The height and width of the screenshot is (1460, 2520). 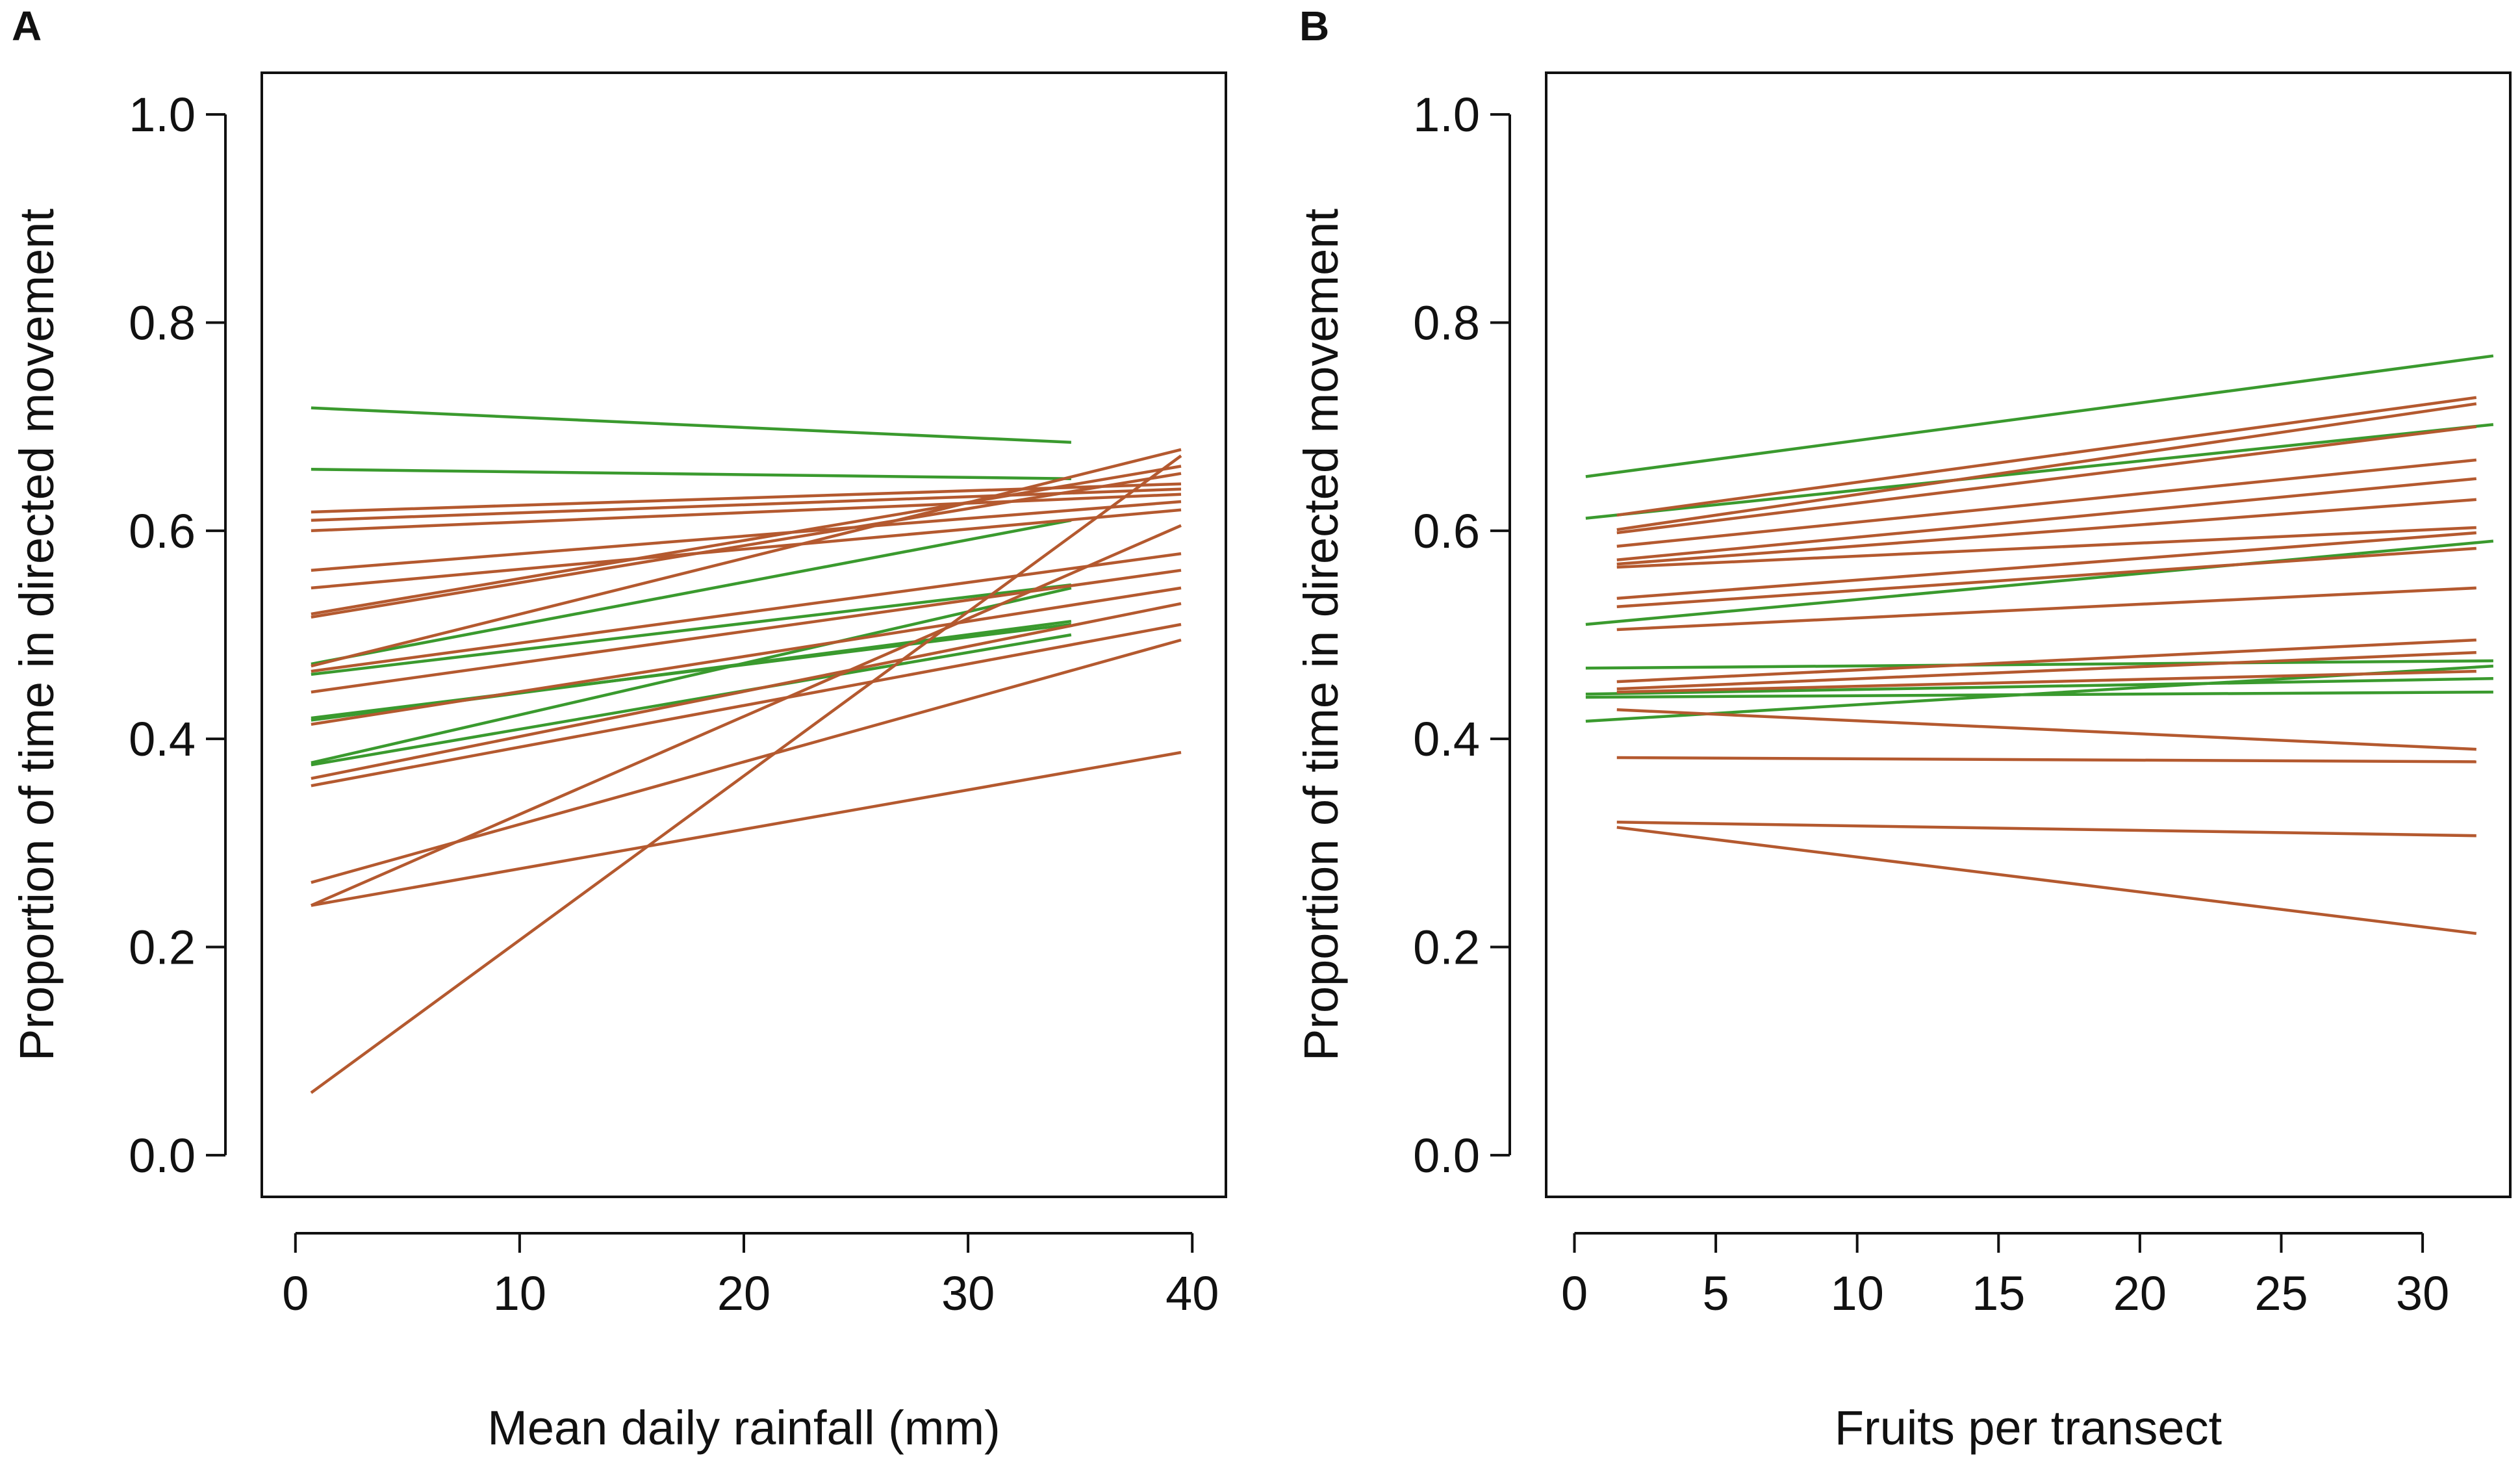 What do you see at coordinates (162, 531) in the screenshot?
I see `panel-a-y-tick-label: 0.6` at bounding box center [162, 531].